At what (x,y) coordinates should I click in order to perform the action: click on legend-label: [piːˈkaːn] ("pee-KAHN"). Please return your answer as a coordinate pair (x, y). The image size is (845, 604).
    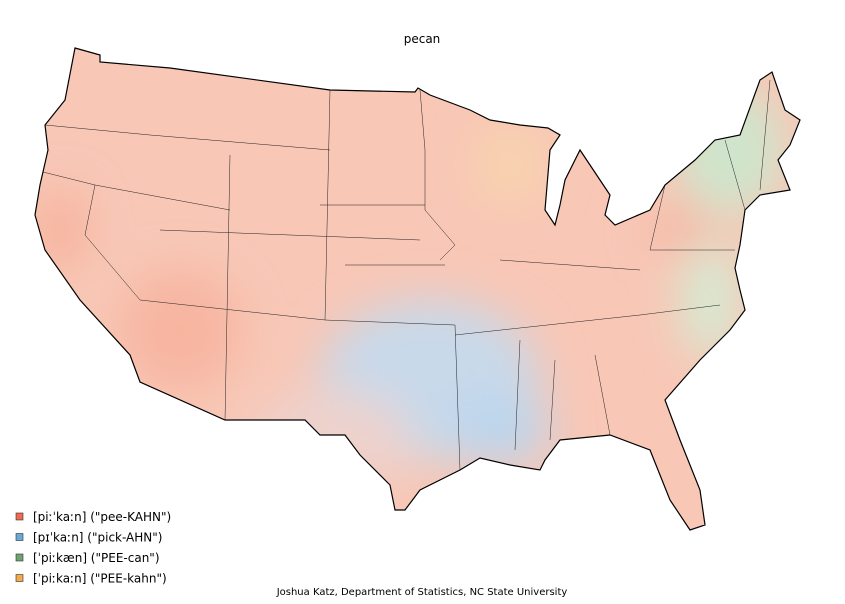
    Looking at the image, I should click on (102, 517).